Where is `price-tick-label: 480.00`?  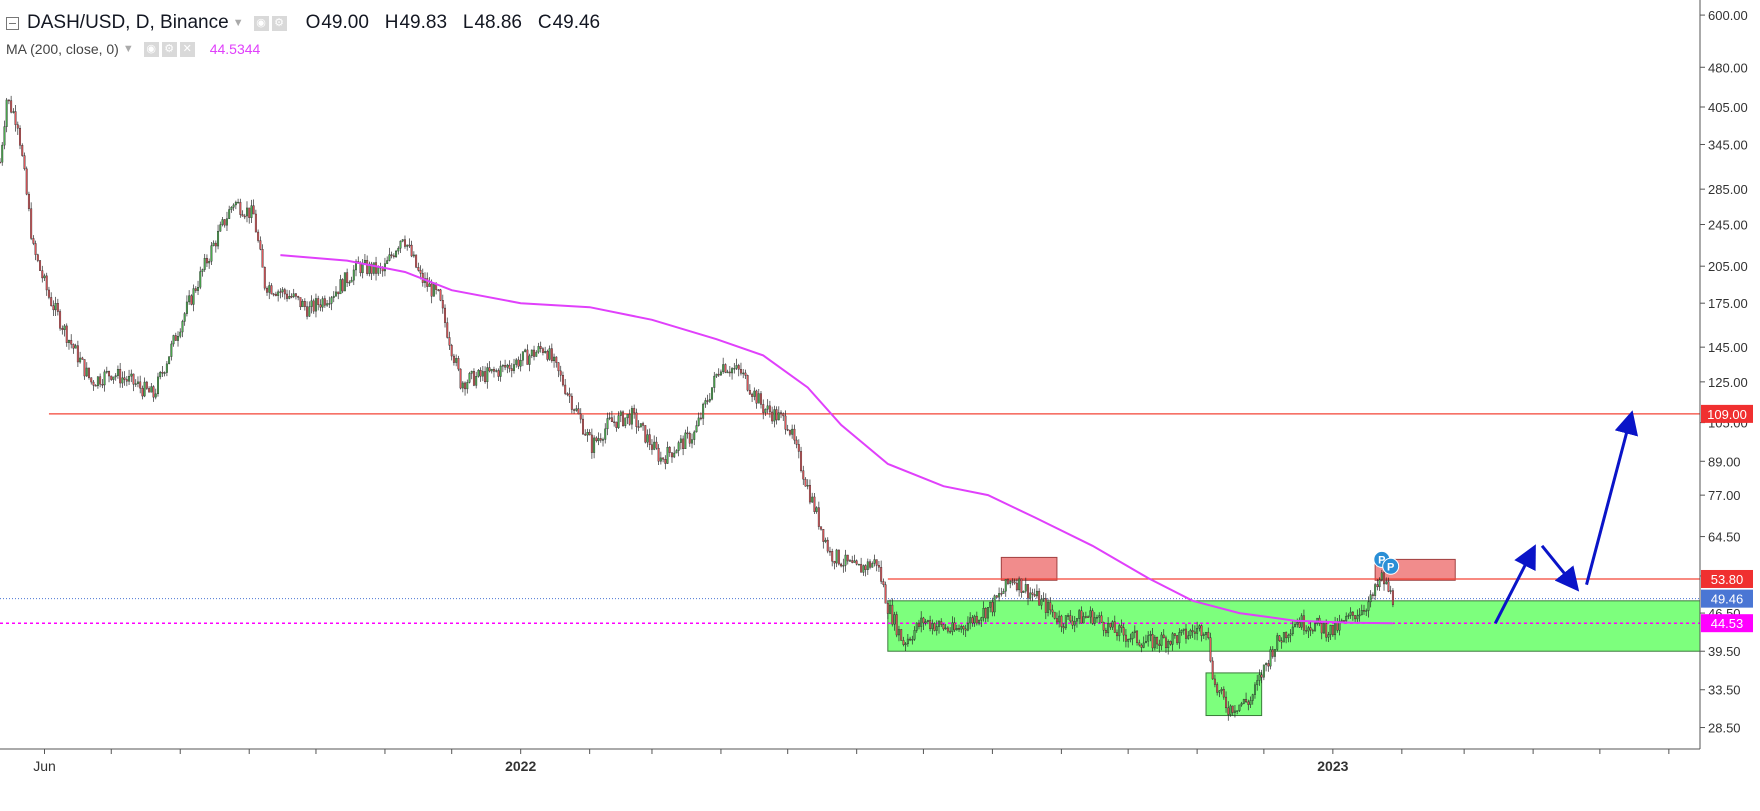
price-tick-label: 480.00 is located at coordinates (1728, 67).